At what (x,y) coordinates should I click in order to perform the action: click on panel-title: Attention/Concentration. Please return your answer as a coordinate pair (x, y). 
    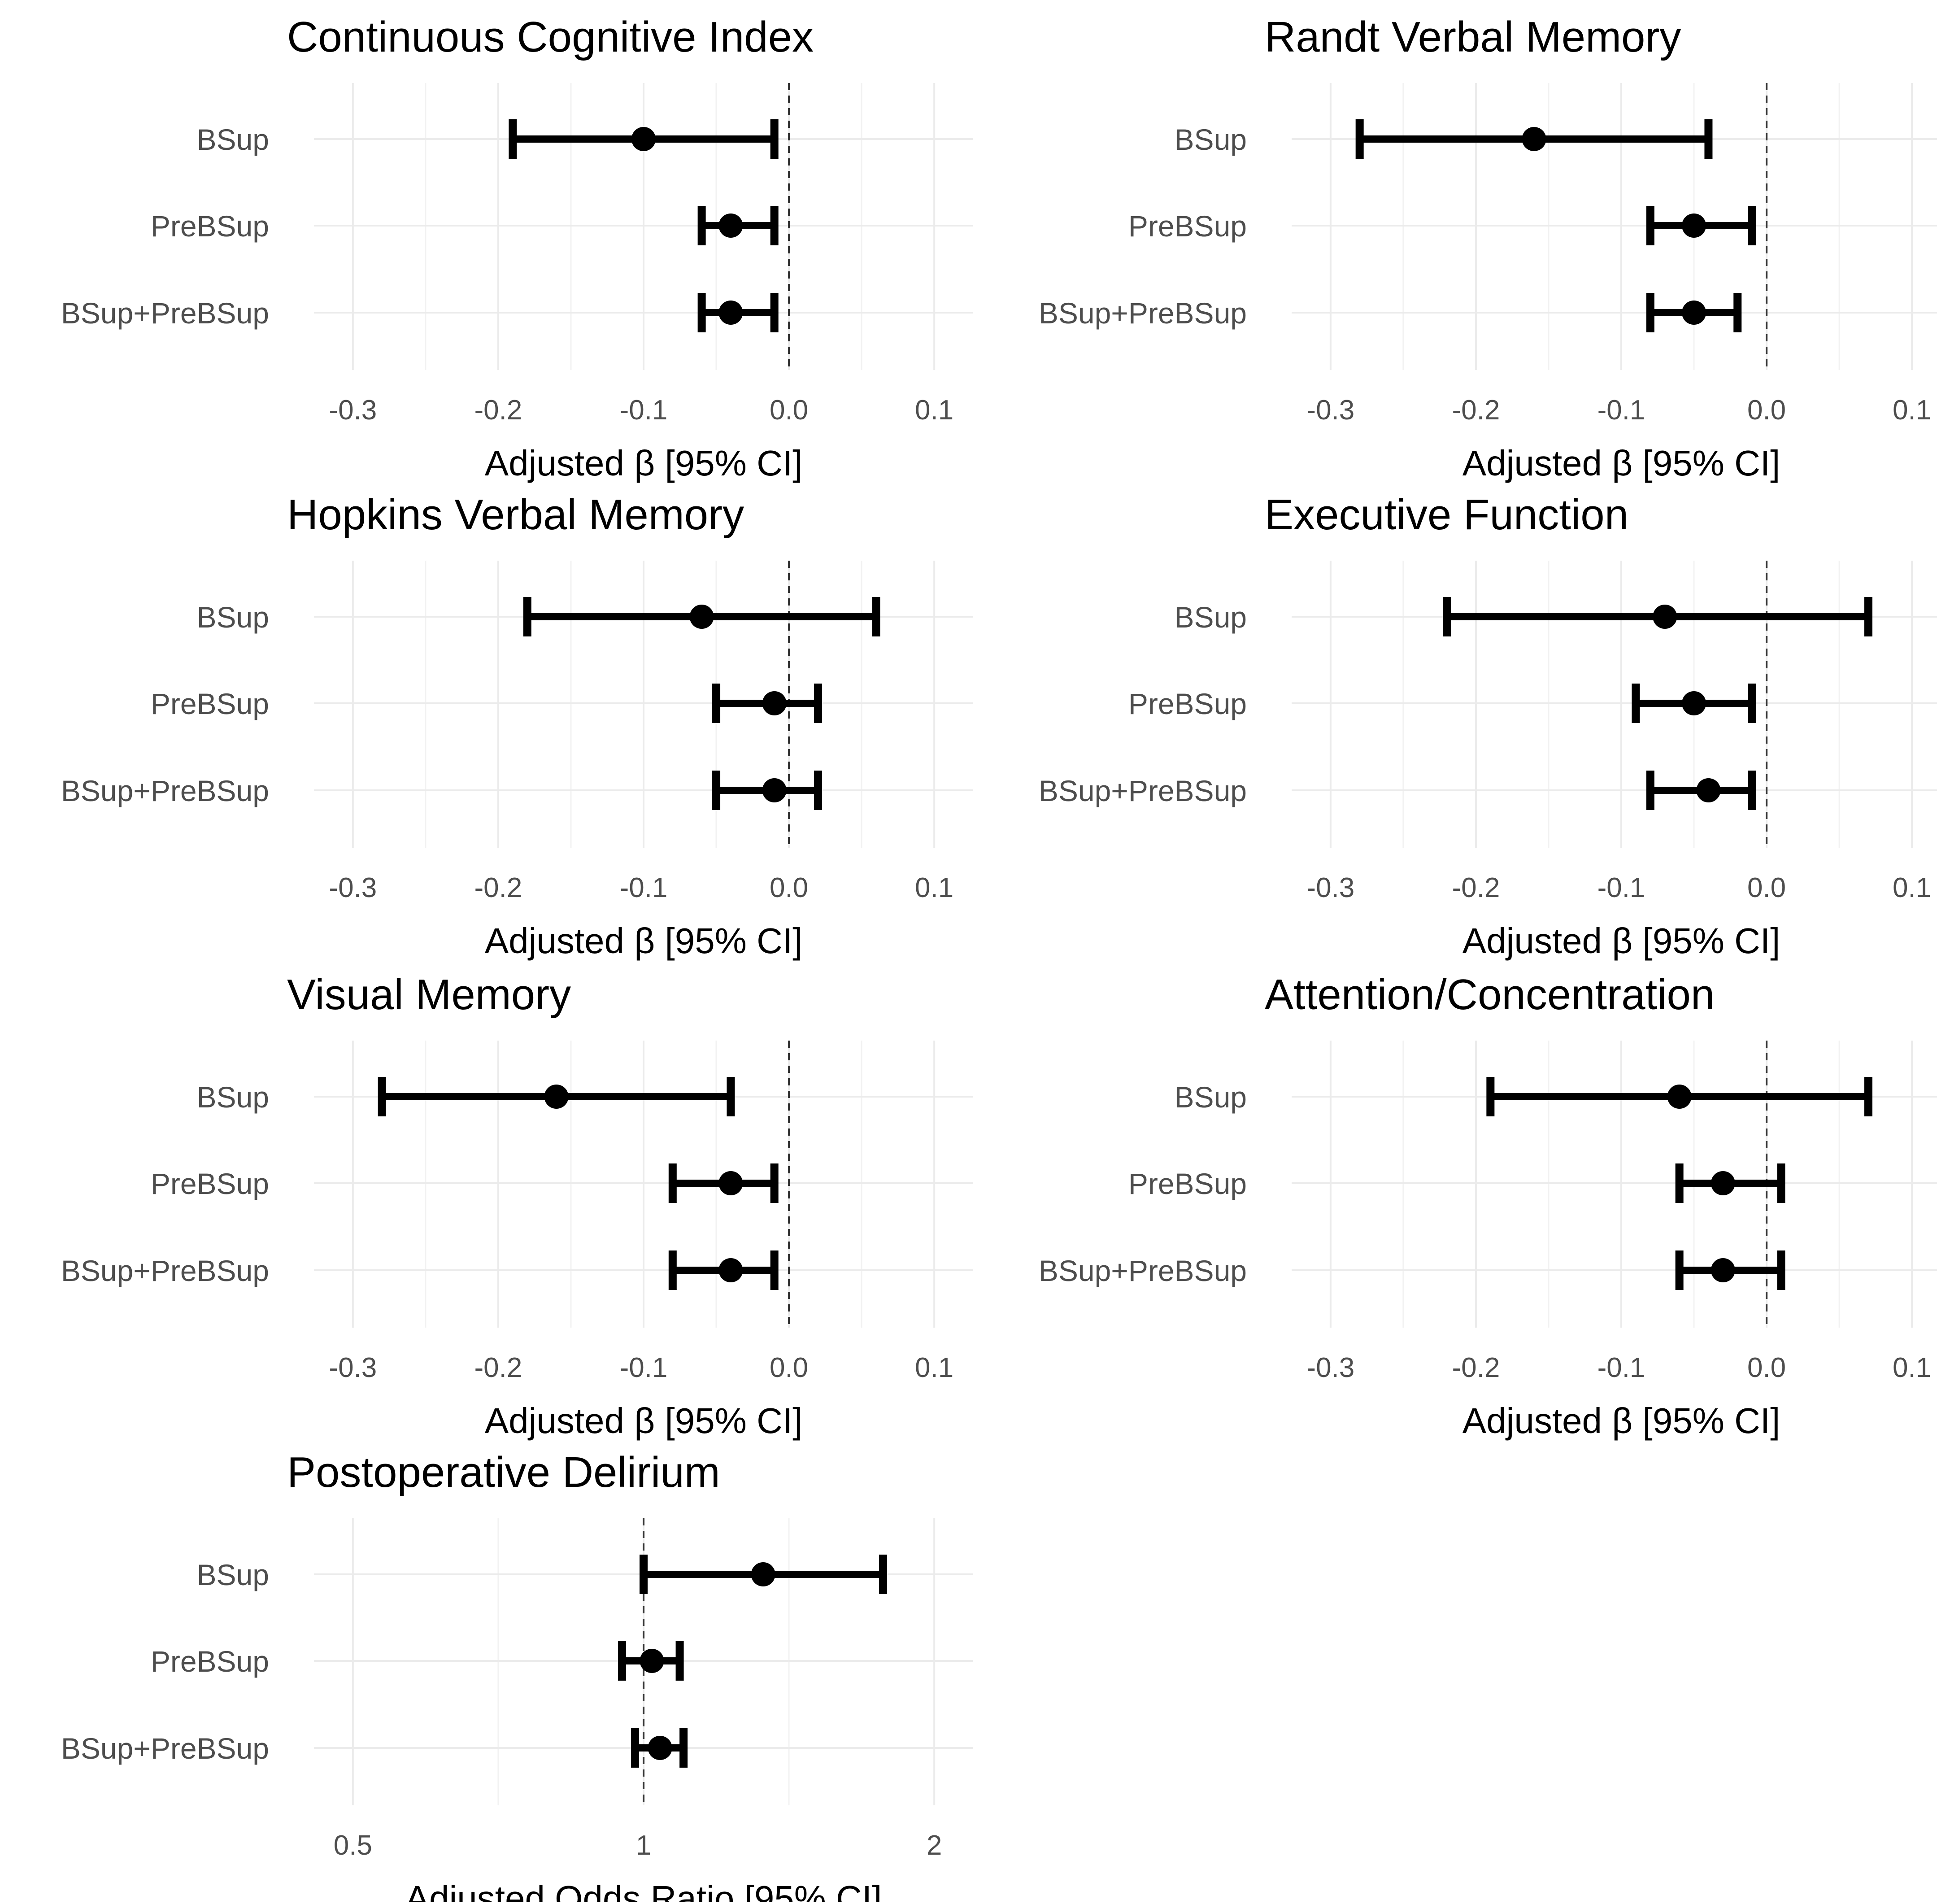
    Looking at the image, I should click on (1490, 995).